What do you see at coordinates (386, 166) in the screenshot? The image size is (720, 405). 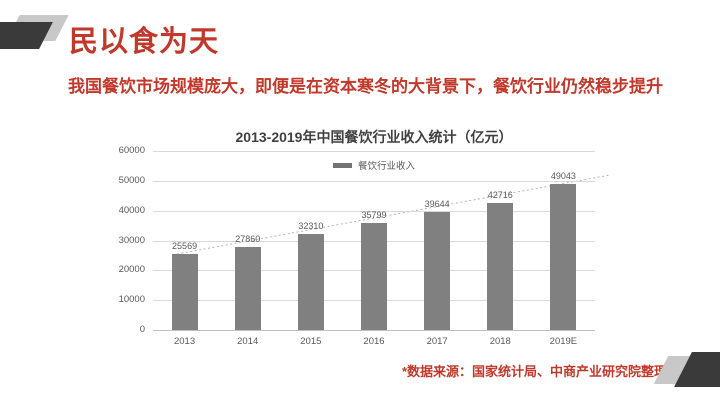 I see `legend-label: 餐饮行业收入` at bounding box center [386, 166].